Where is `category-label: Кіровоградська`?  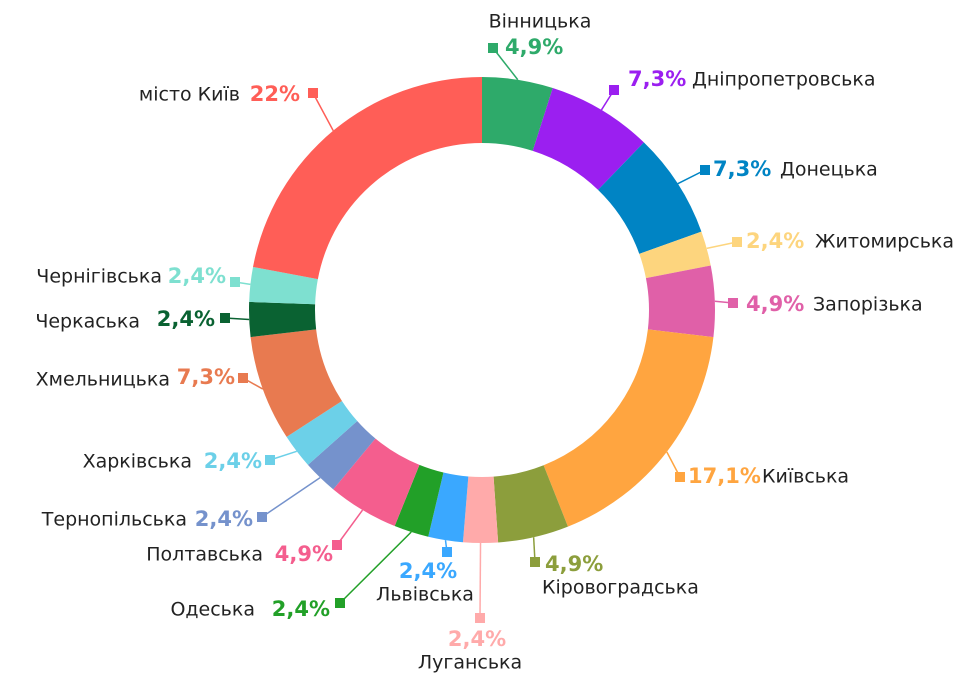 category-label: Кіровоградська is located at coordinates (620, 588).